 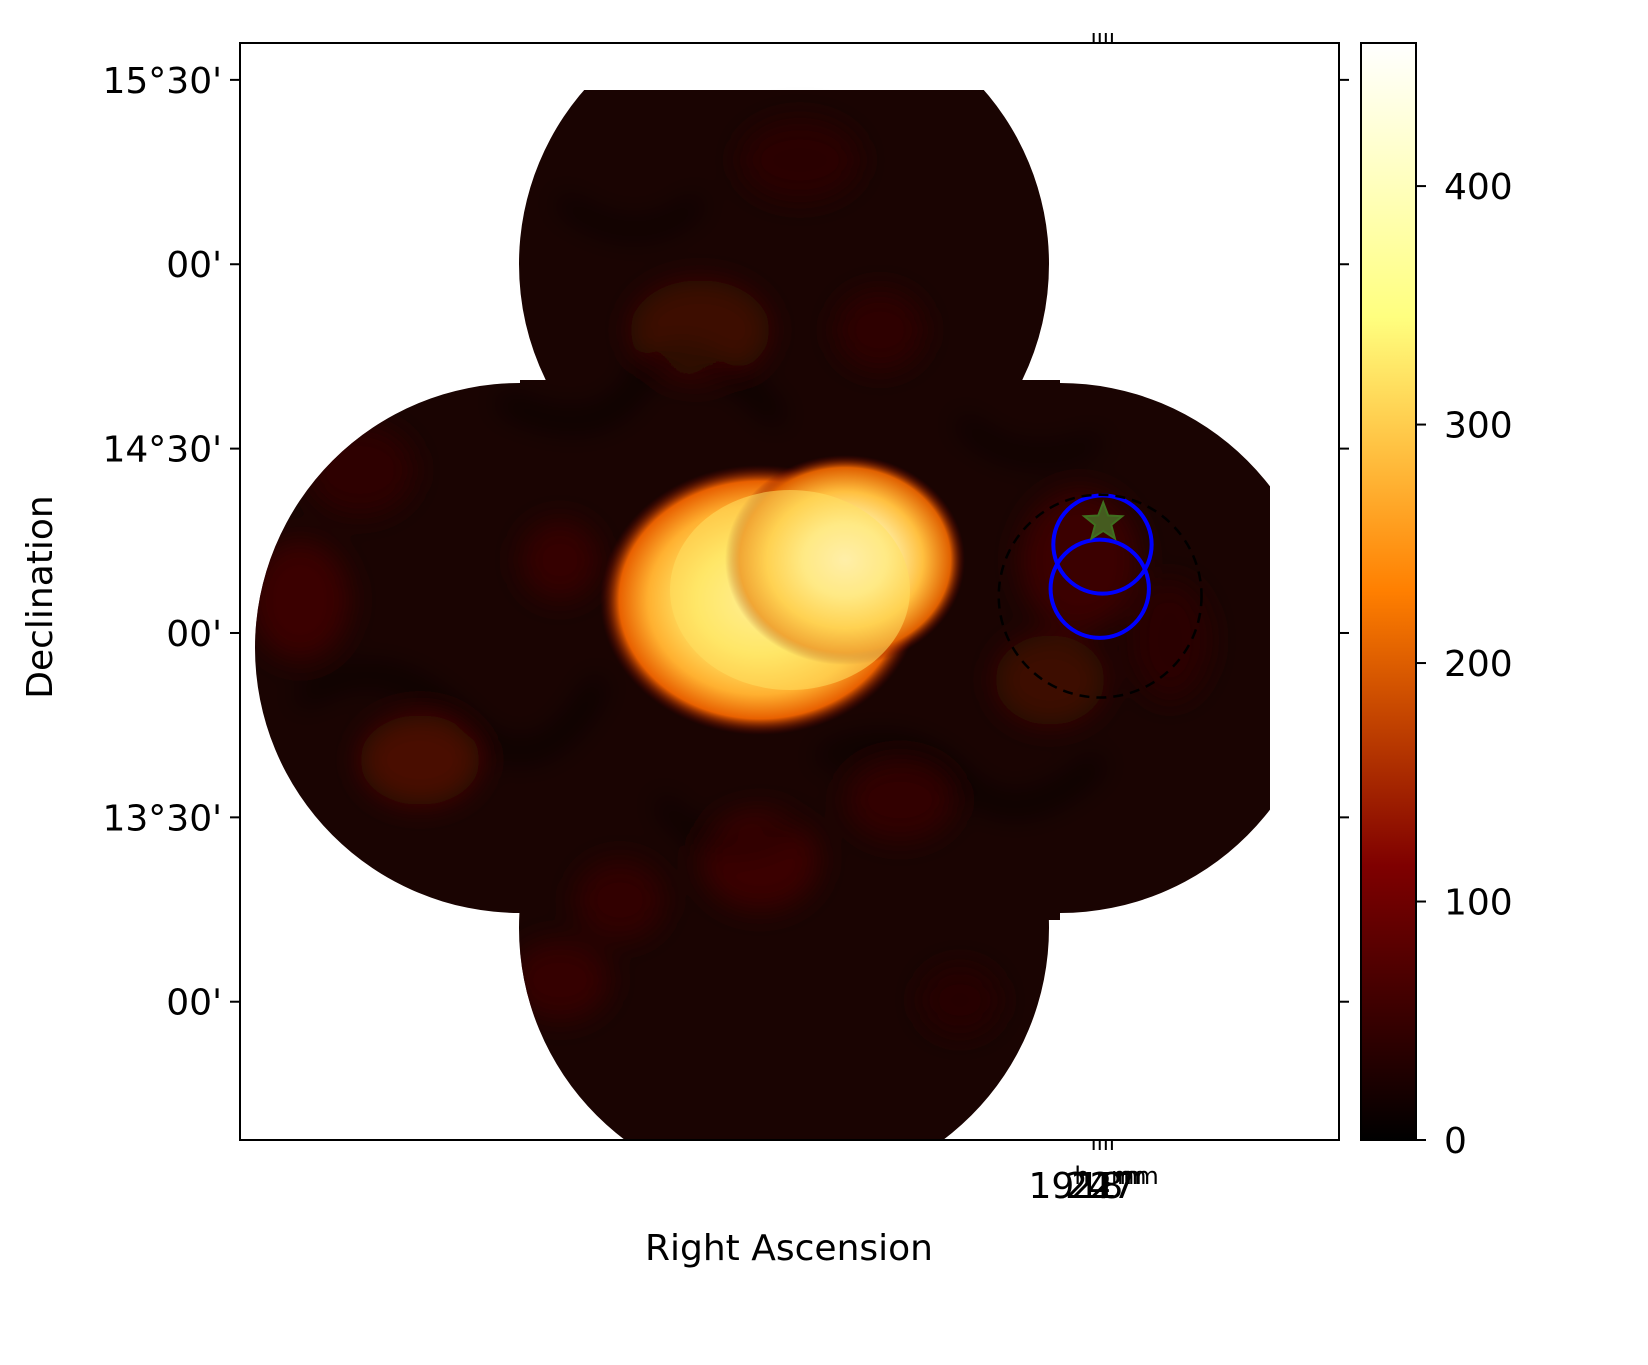 I want to click on x-tick-base-unit: h, so click(x=1081, y=1176).